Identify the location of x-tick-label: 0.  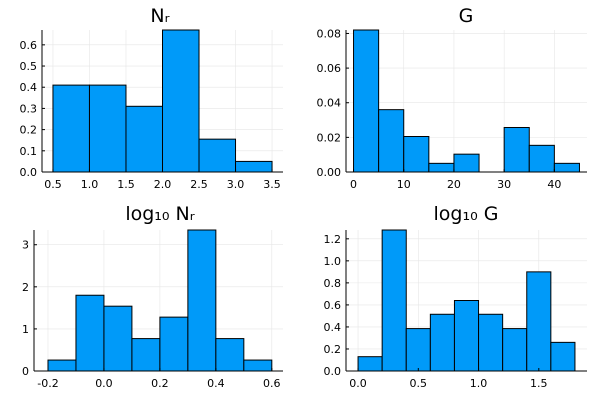
(353, 184).